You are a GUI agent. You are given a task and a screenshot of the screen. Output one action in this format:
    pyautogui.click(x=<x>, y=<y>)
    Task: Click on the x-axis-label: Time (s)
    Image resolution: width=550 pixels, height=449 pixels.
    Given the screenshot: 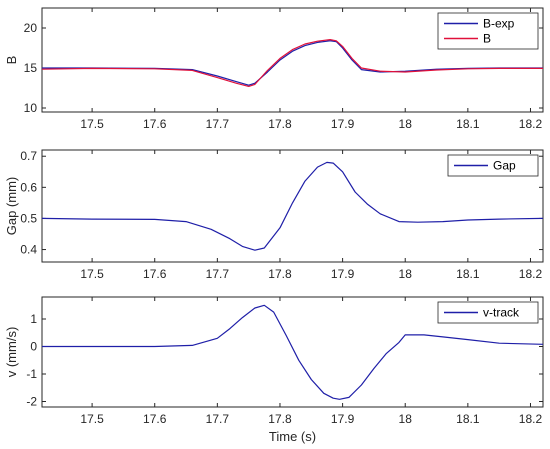 What is the action you would take?
    pyautogui.click(x=292, y=436)
    